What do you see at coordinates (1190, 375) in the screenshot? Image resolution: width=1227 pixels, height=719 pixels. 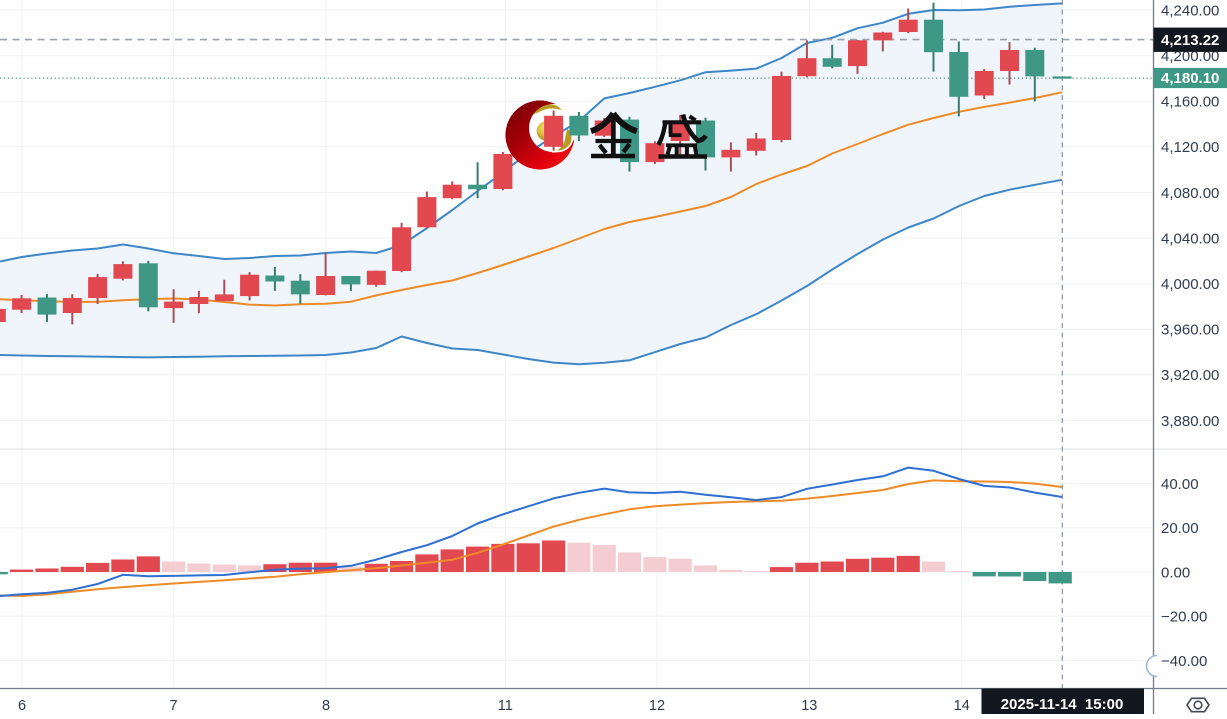 I see `svg-text: 3,920.00` at bounding box center [1190, 375].